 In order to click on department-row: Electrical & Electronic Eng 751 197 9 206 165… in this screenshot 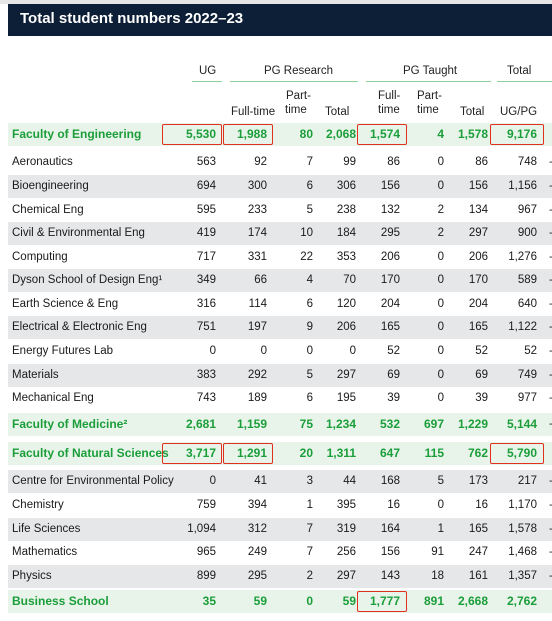, I will do `click(280, 327)`.